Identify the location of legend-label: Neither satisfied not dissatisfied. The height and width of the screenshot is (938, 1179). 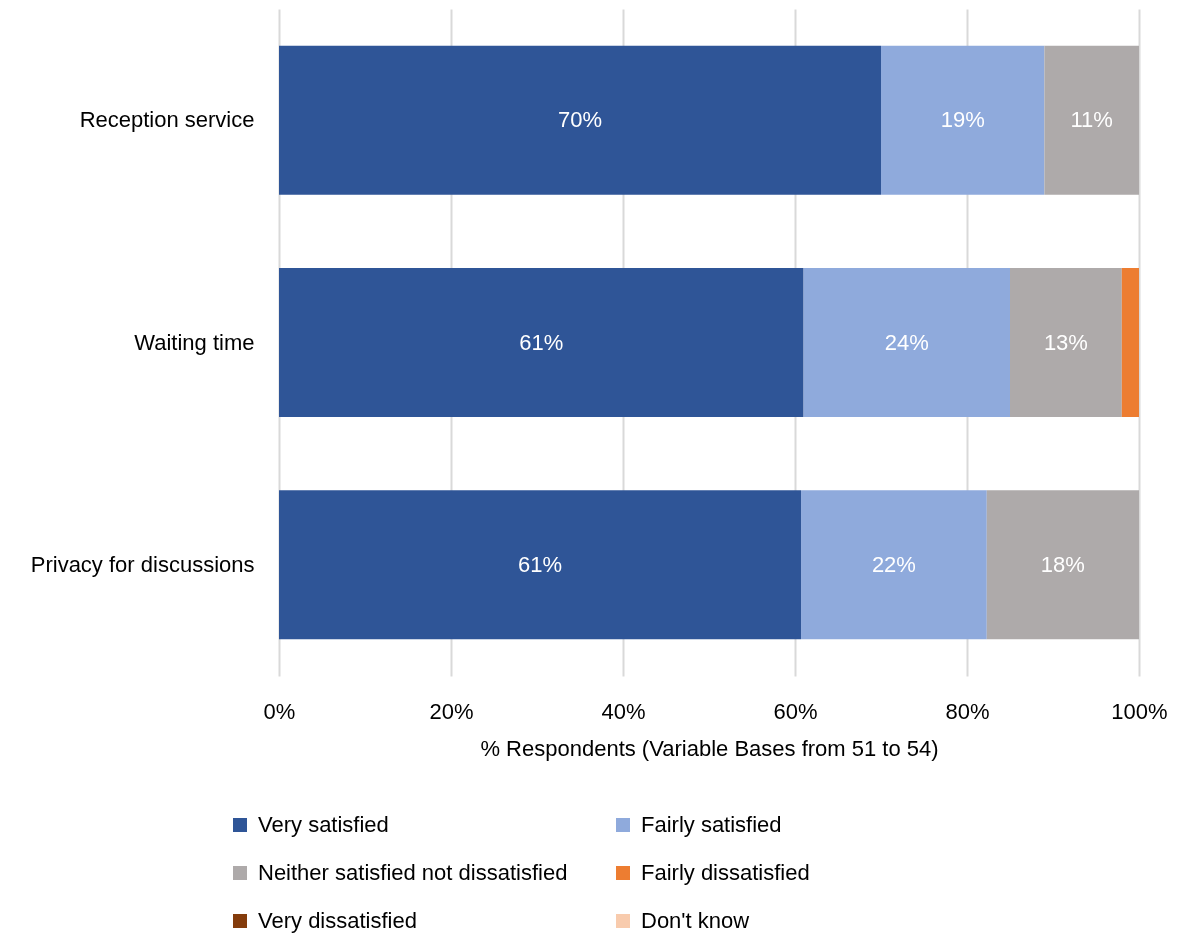
(413, 872).